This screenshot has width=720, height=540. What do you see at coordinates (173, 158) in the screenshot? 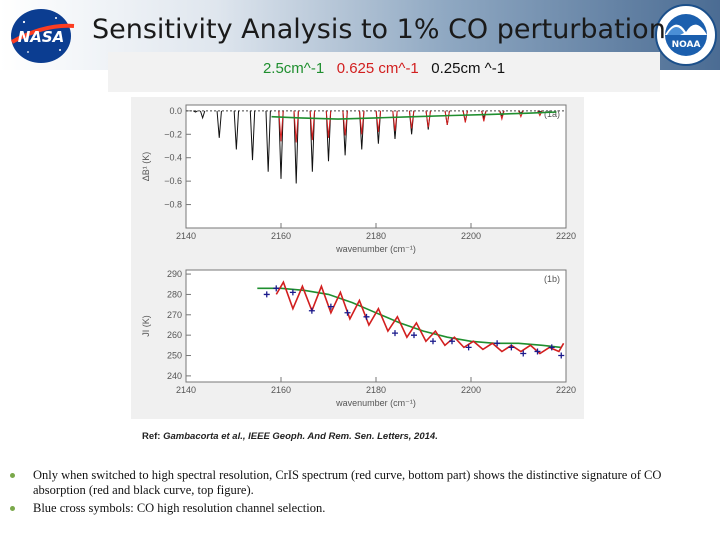
I see `y-tick-label: −0.4` at bounding box center [173, 158].